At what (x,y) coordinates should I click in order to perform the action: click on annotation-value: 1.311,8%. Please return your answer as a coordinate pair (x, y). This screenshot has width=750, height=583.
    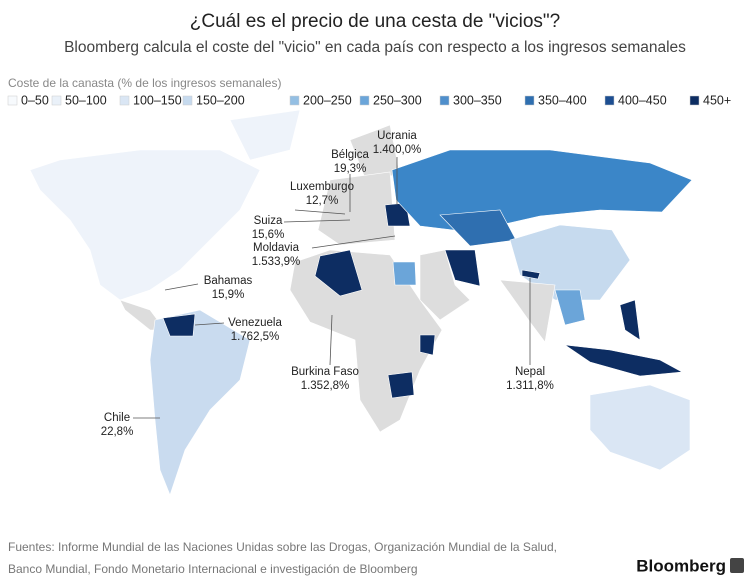
    Looking at the image, I should click on (530, 386).